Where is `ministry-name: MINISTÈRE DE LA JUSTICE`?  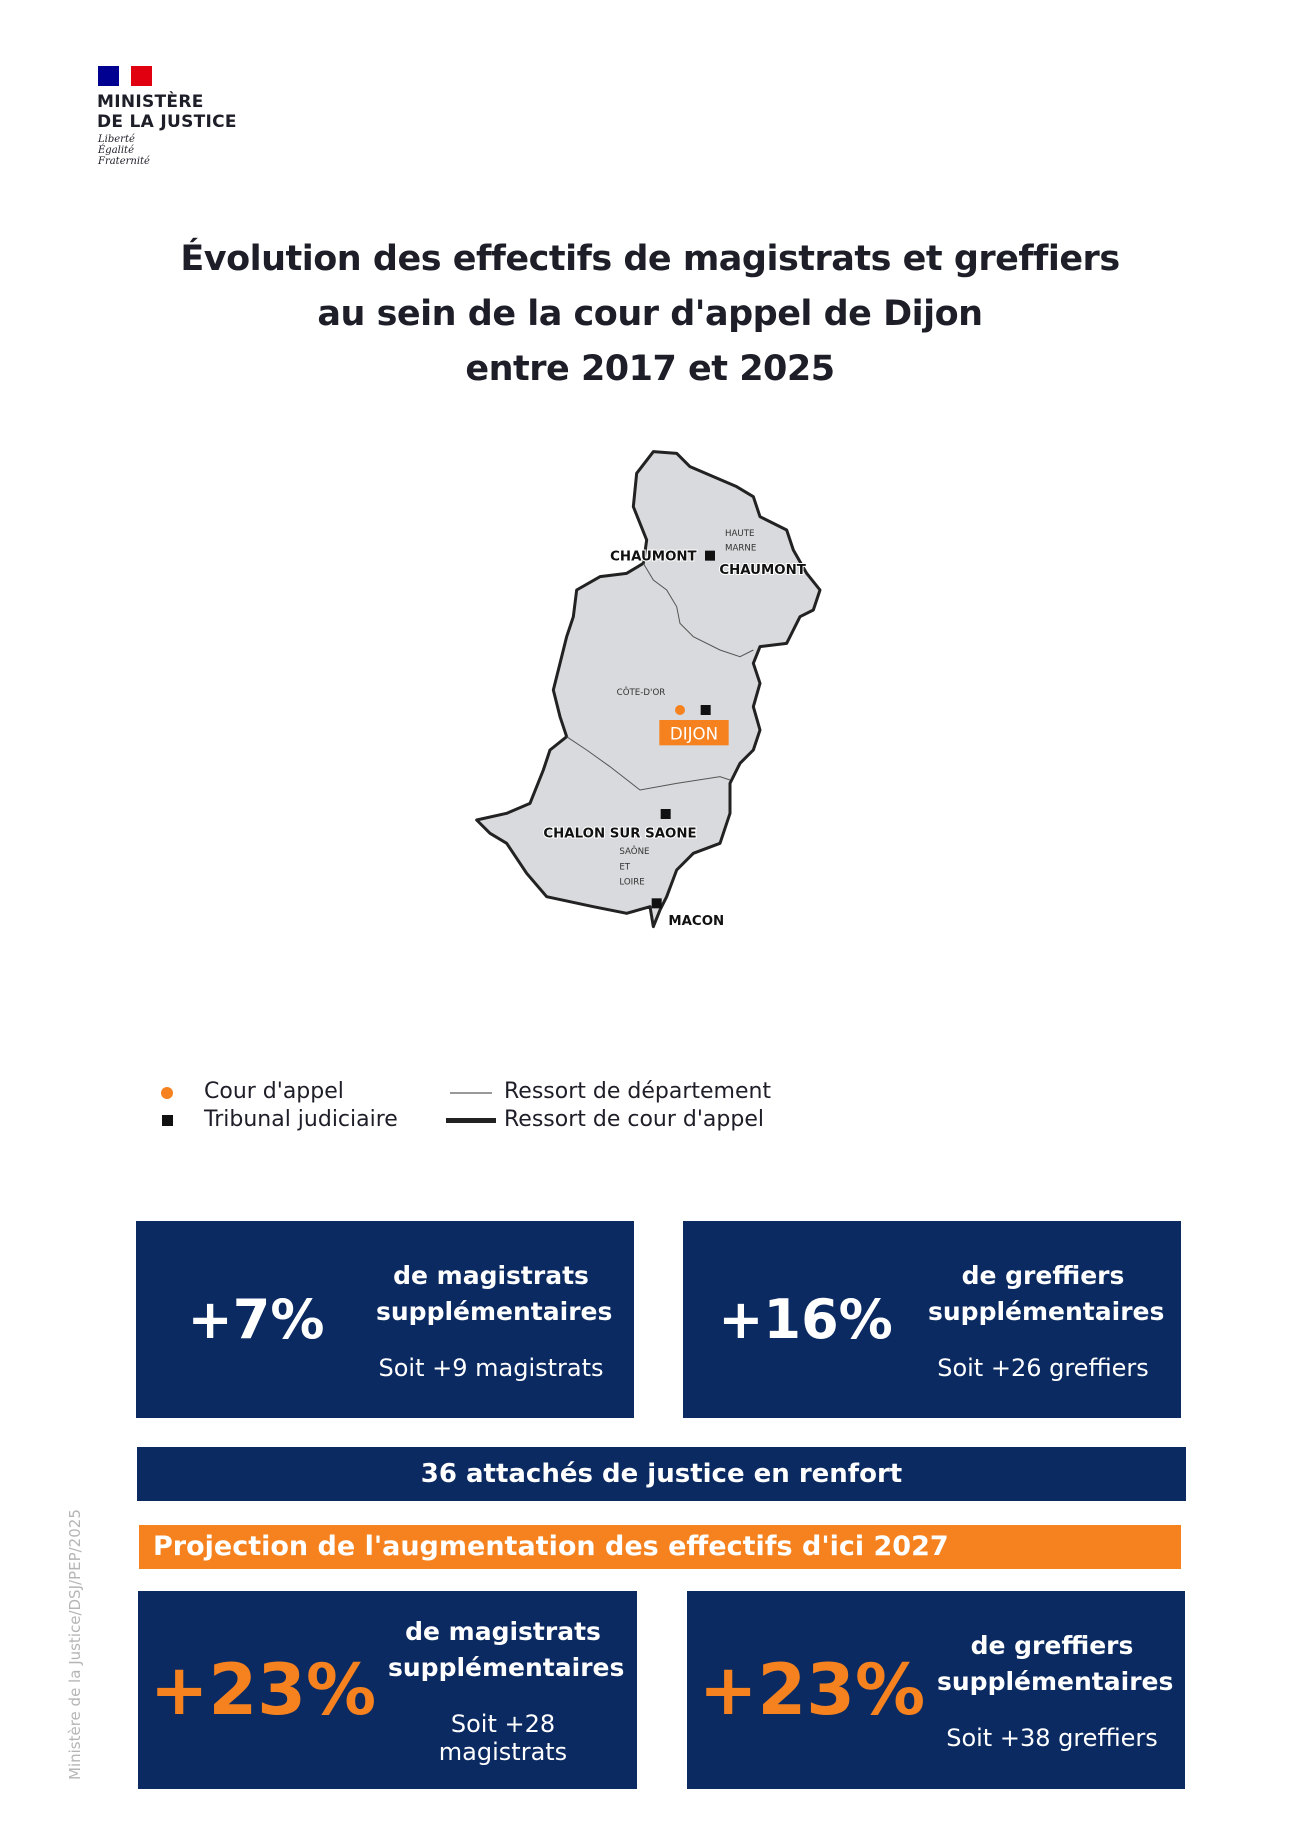
ministry-name: MINISTÈRE DE LA JUSTICE is located at coordinates (167, 112).